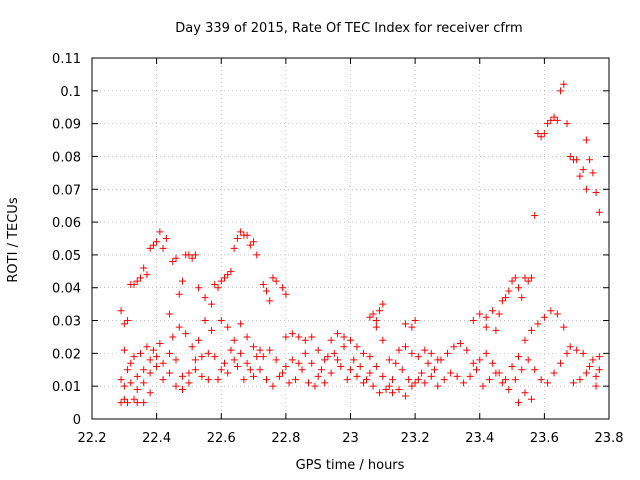 The height and width of the screenshot is (480, 640). I want to click on y-tick-label: 0.01, so click(66, 387).